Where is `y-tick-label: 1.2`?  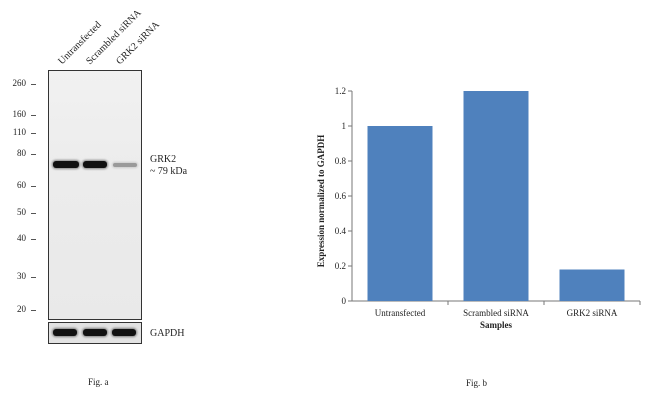
y-tick-label: 1.2 is located at coordinates (340, 91).